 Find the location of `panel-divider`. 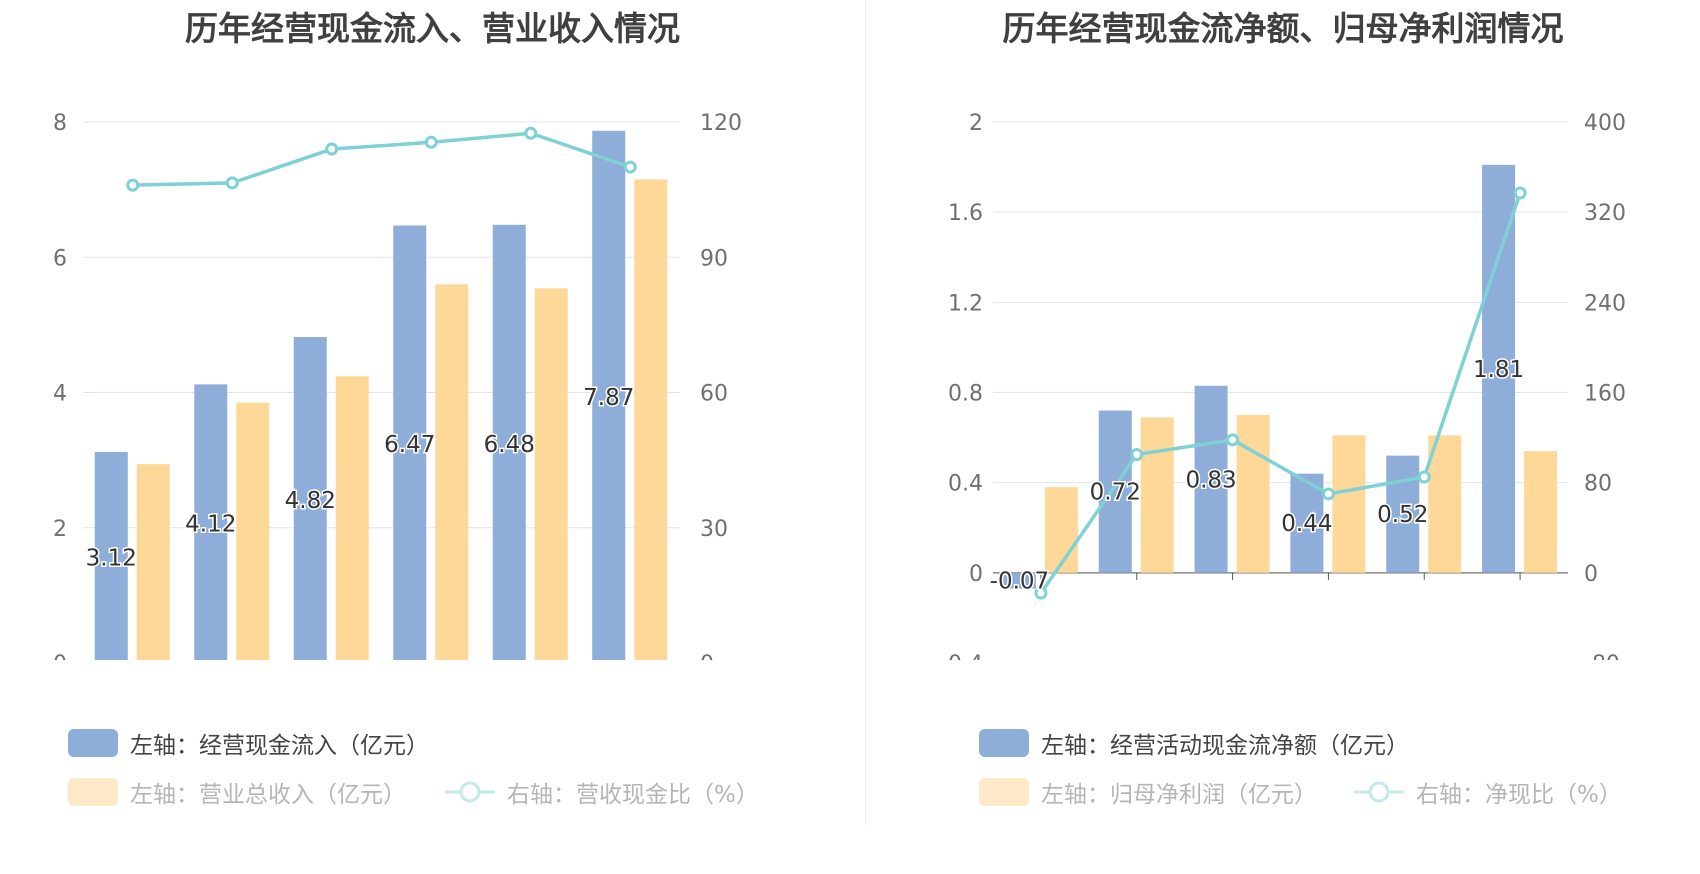

panel-divider is located at coordinates (865, 412).